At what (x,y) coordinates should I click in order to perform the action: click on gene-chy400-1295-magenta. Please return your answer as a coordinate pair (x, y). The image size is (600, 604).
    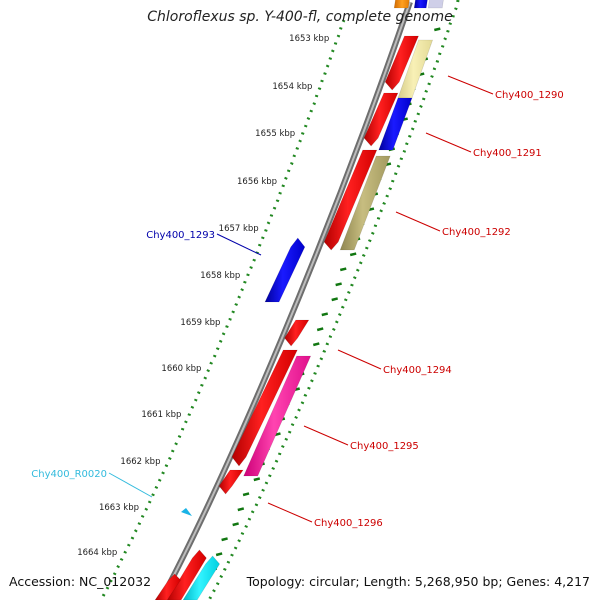
    Looking at the image, I should click on (277, 416).